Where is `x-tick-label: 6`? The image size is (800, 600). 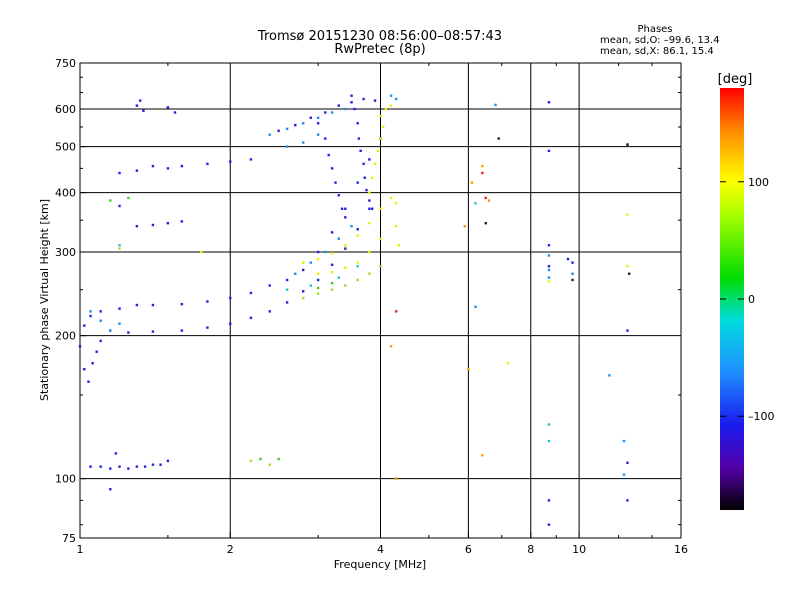
x-tick-label: 6 is located at coordinates (468, 549).